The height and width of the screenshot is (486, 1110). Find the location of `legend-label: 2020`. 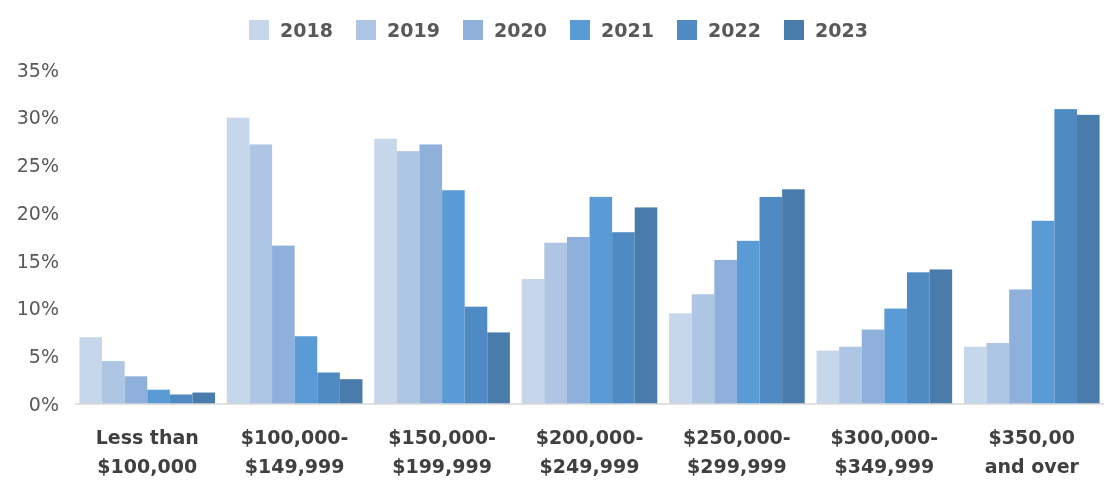

legend-label: 2020 is located at coordinates (520, 29).